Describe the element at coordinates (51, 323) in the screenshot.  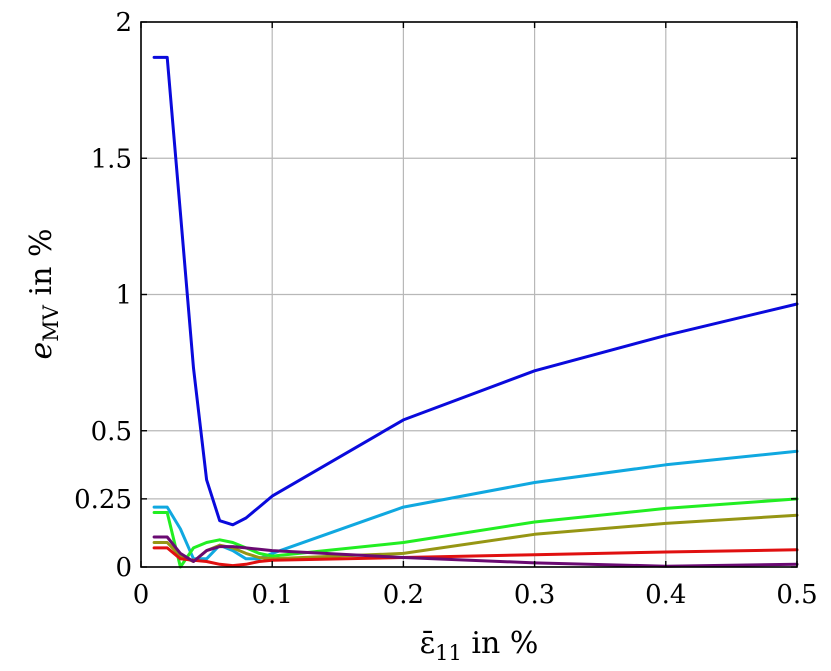
I see `y-axis-label-sub: MV` at that location.